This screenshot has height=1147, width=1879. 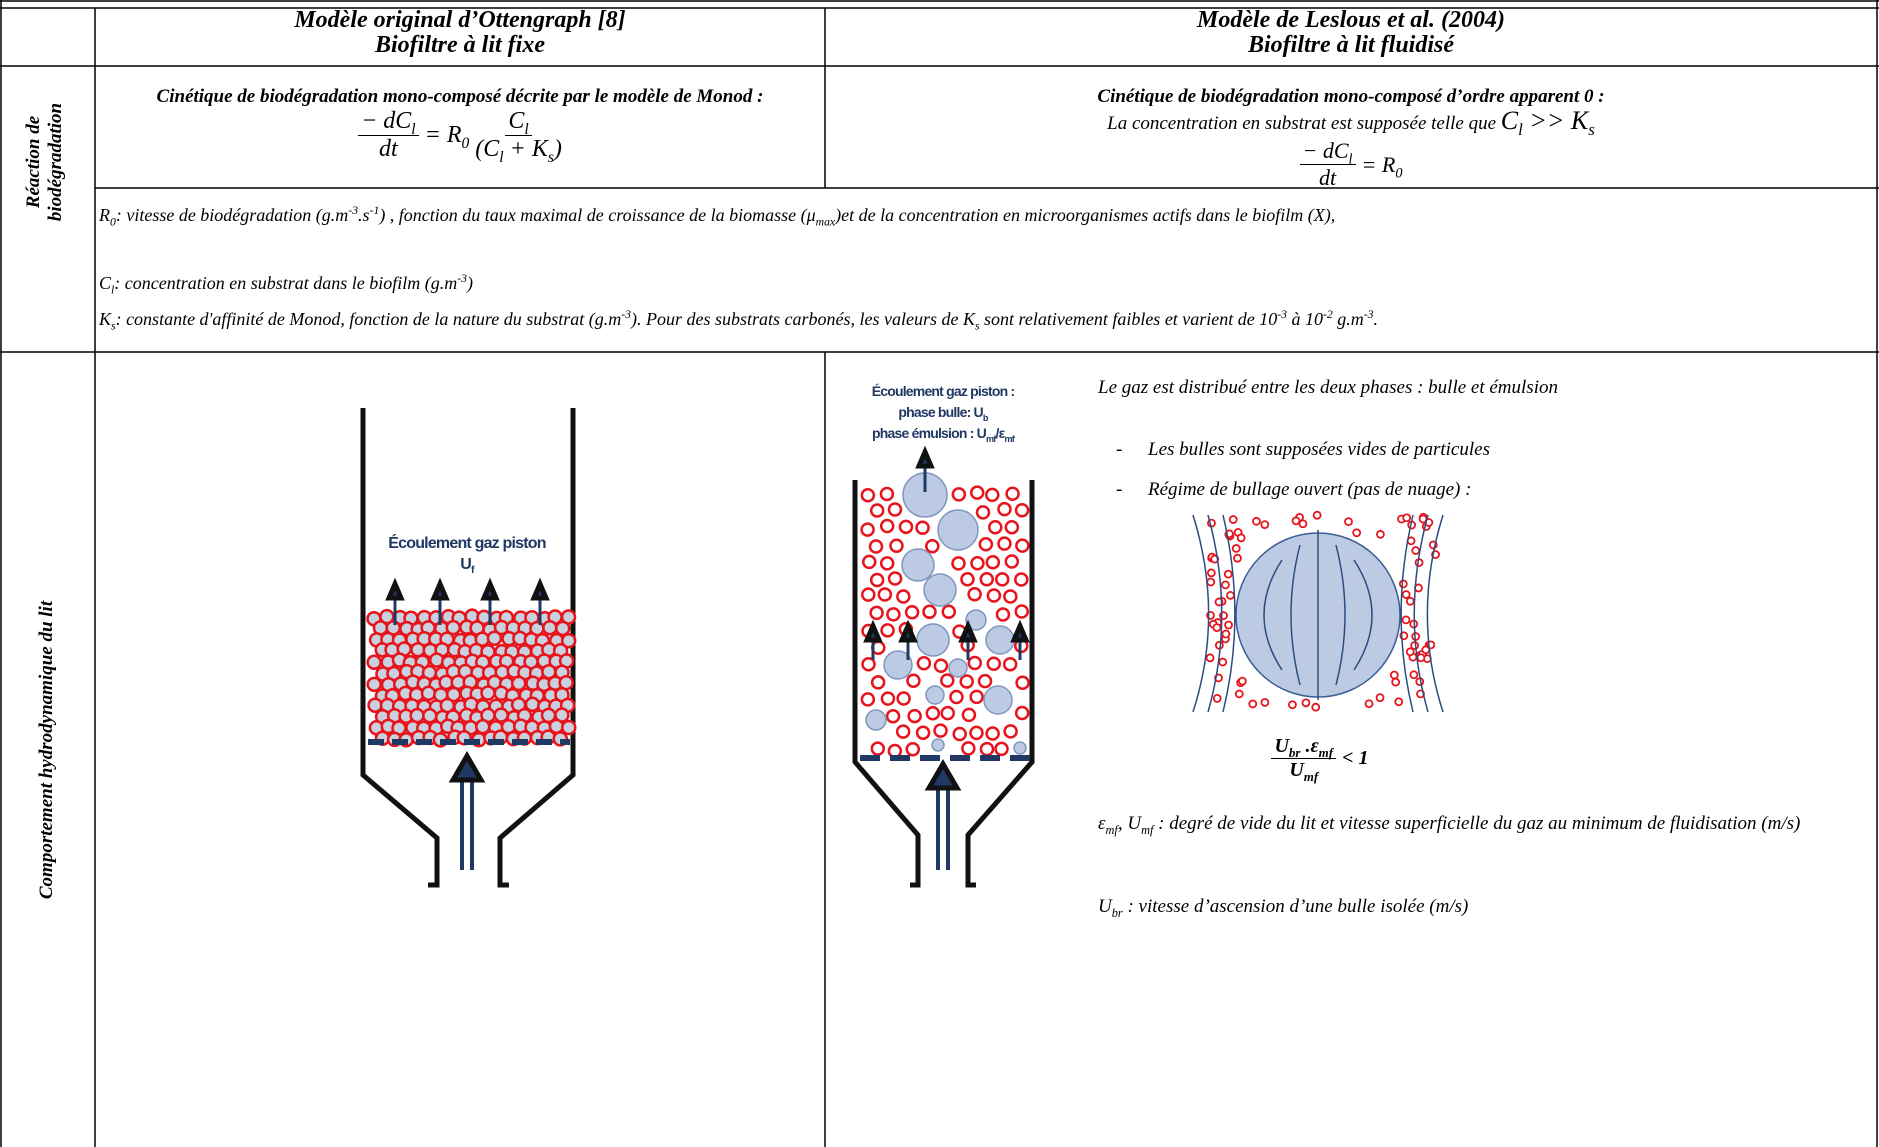 I want to click on text: s, so click(x=113, y=326).